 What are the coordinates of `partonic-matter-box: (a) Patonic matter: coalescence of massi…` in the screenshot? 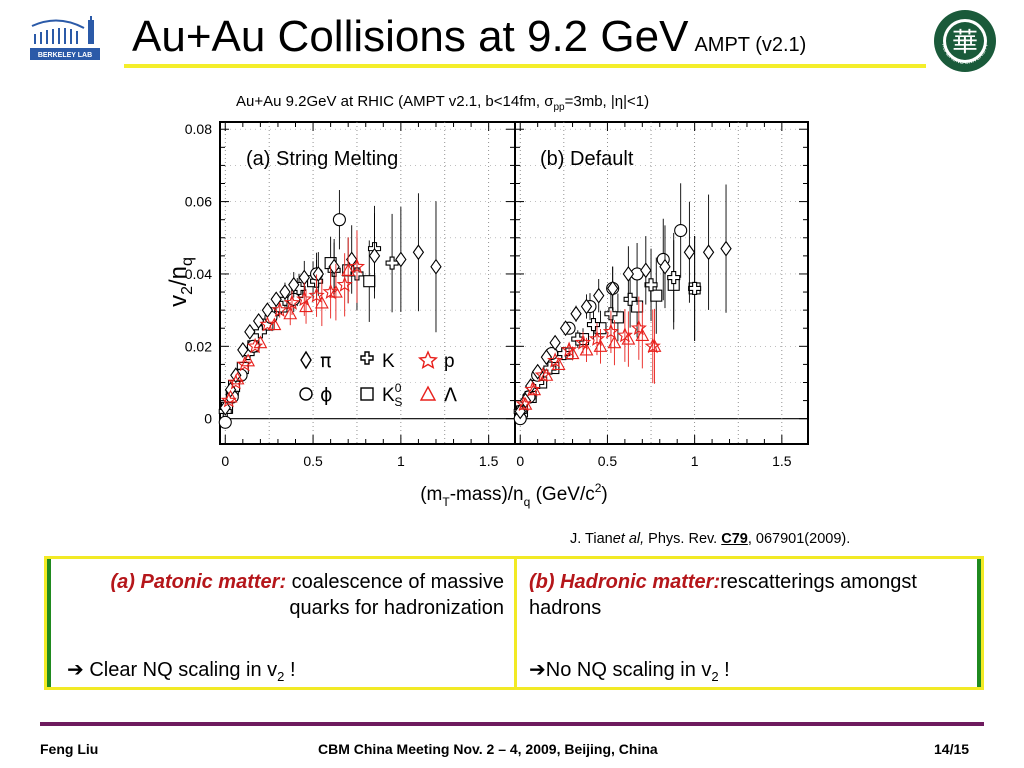 It's located at (282, 623).